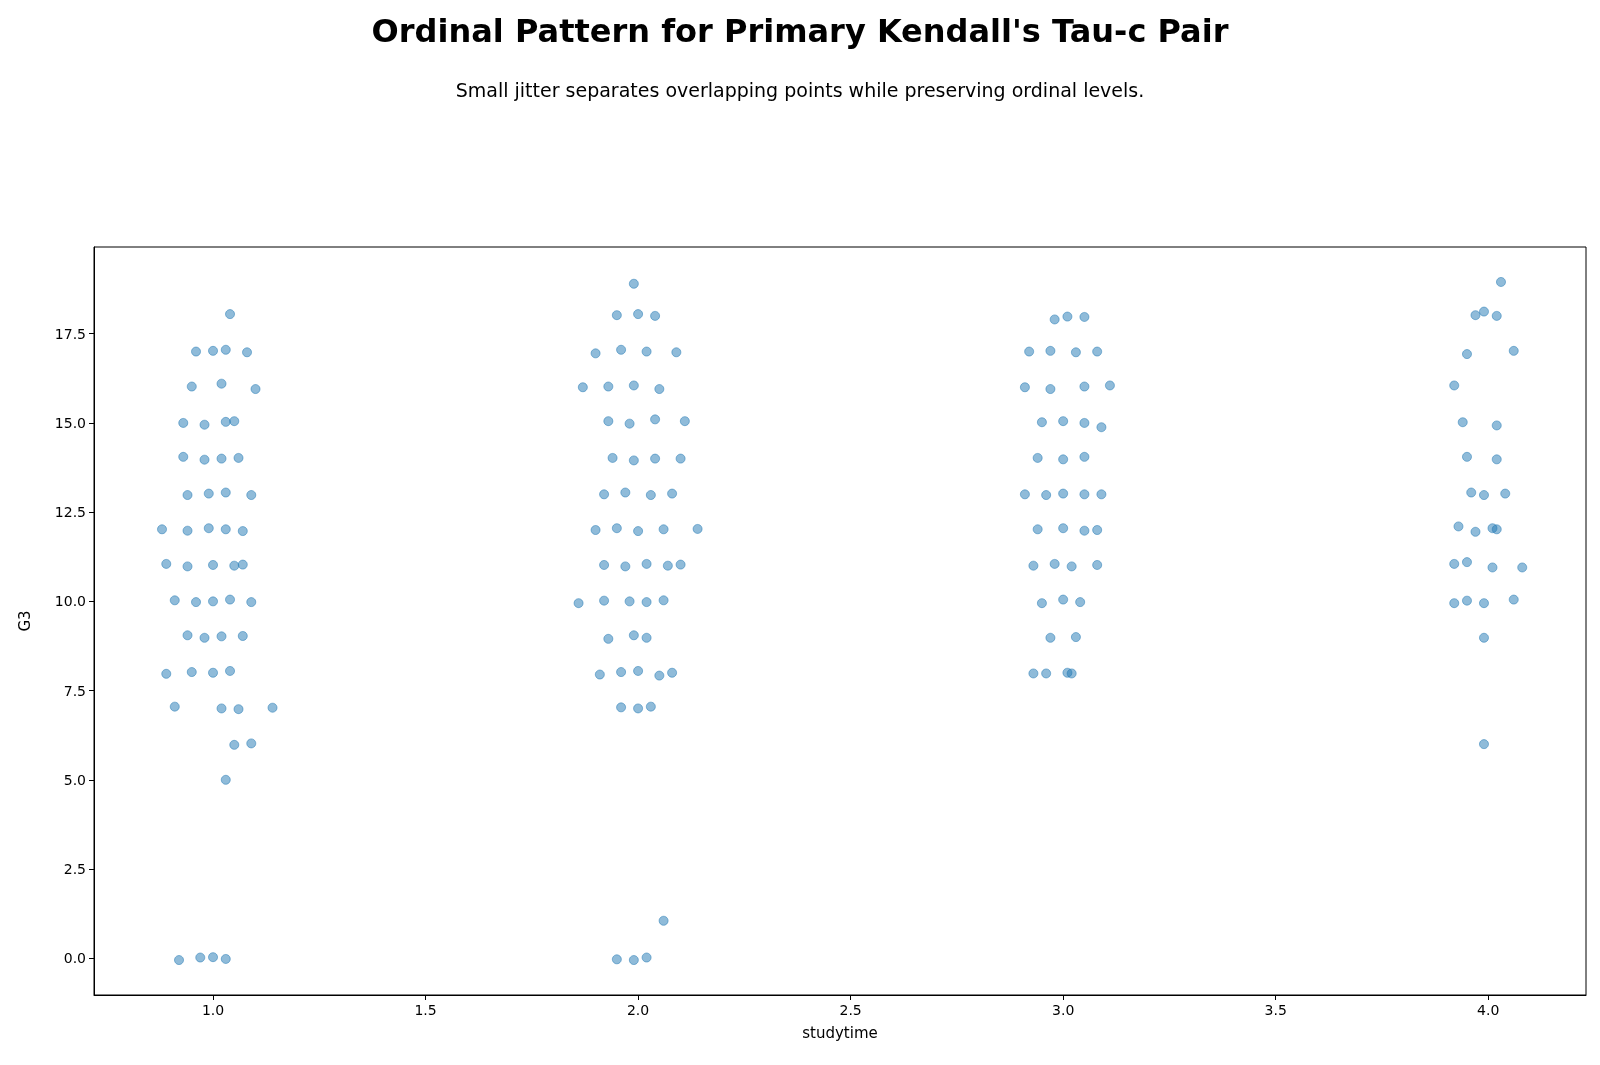  I want to click on y-tick-label: 0.0, so click(74, 958).